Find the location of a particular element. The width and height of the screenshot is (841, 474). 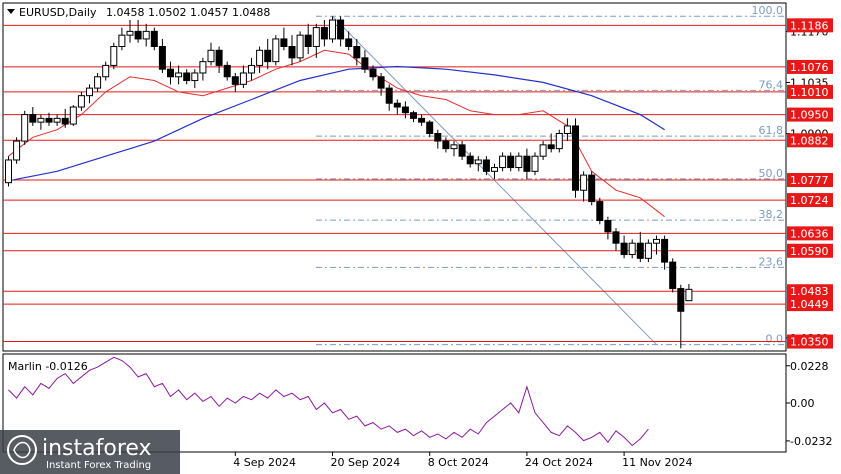

level-tag-text: 1.0590 is located at coordinates (809, 251).